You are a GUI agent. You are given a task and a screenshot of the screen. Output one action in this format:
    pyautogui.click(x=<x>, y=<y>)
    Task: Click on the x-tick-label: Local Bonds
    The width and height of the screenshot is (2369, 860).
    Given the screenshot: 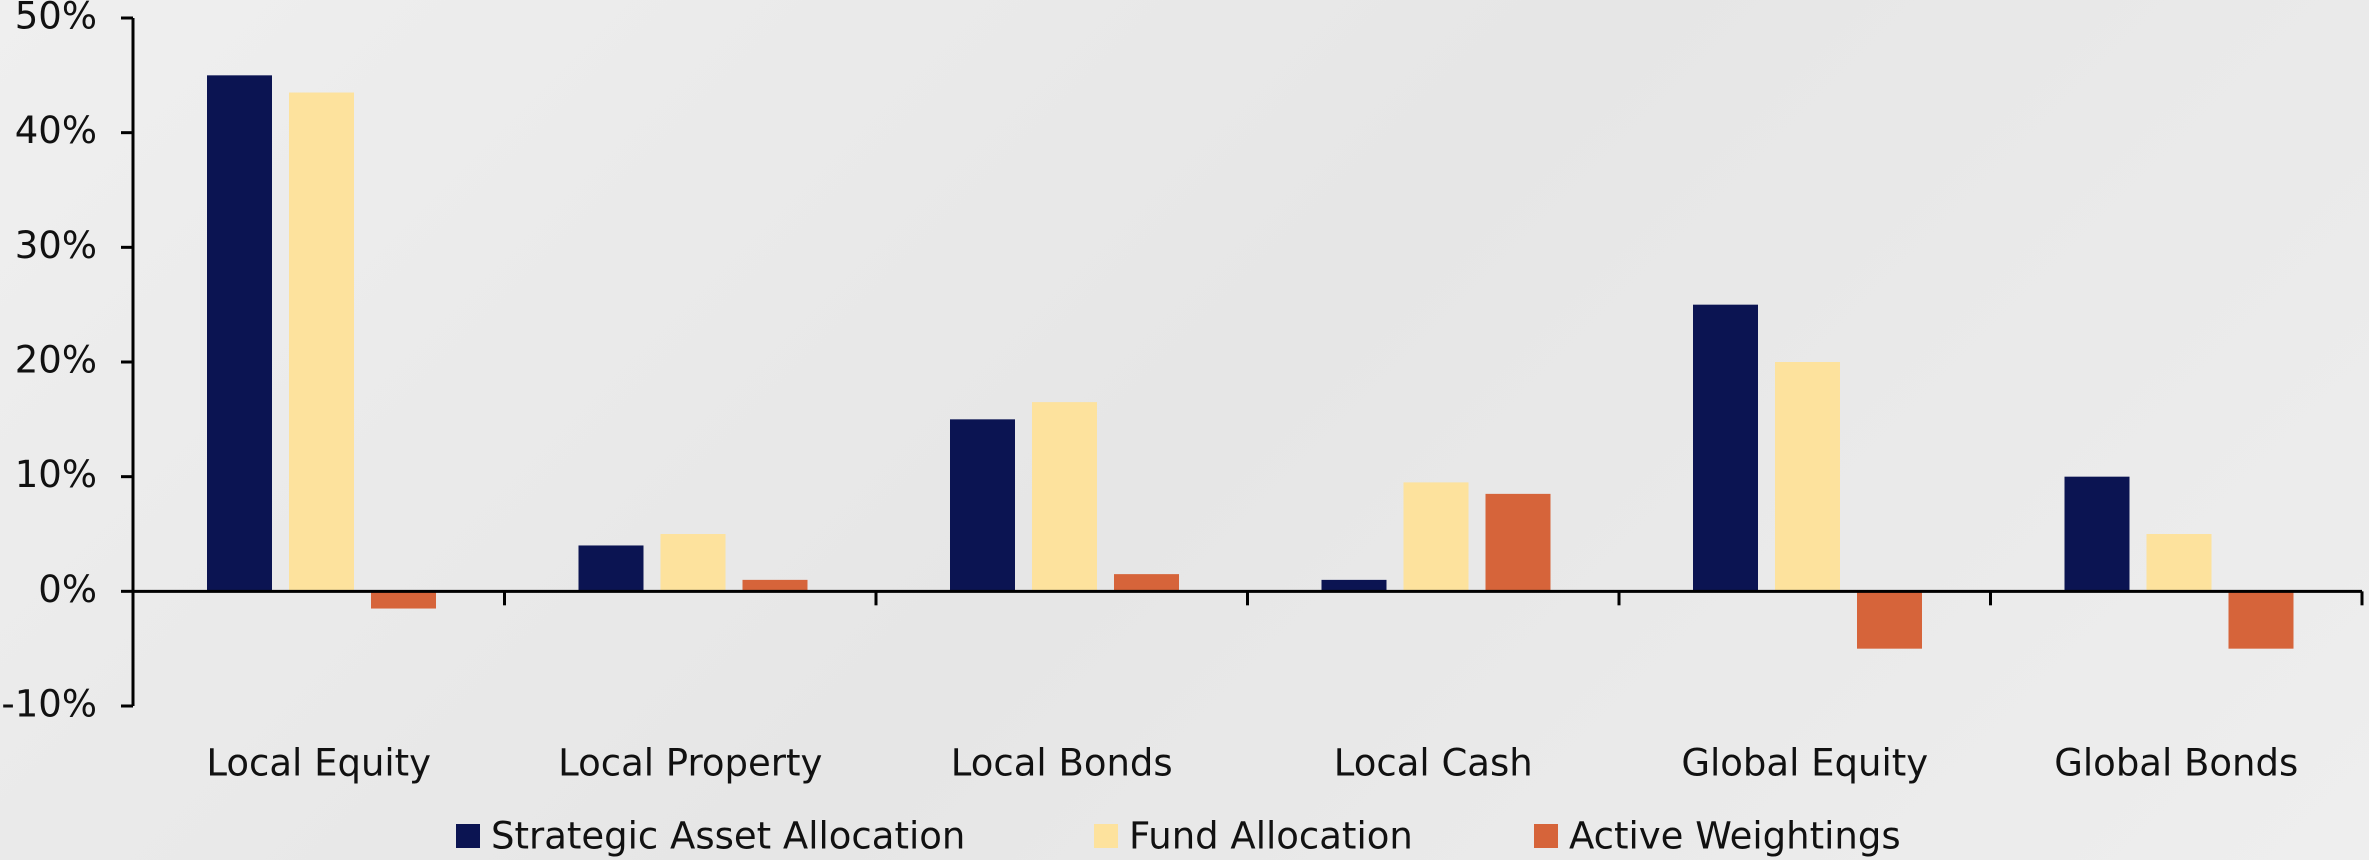 What is the action you would take?
    pyautogui.click(x=1062, y=763)
    